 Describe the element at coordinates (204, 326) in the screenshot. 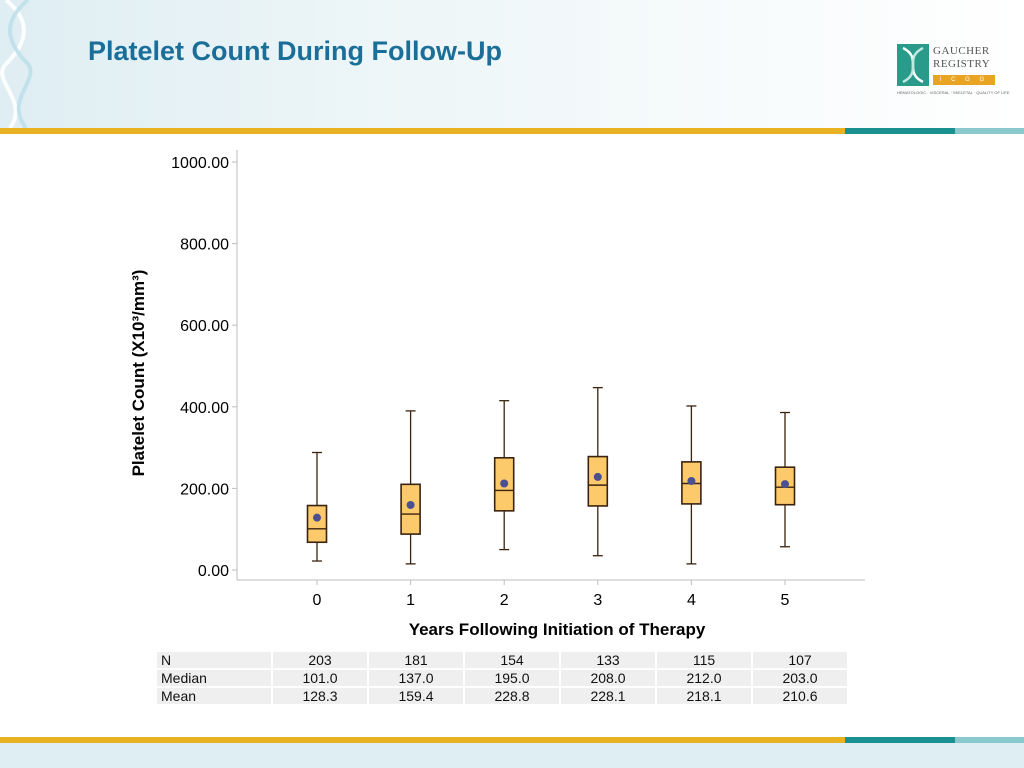

I see `y-tick-label: 600.00` at that location.